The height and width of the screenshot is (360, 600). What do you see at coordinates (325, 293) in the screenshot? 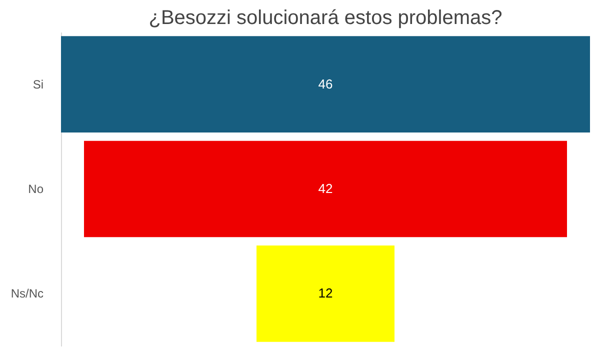
I see `data-label: 12` at bounding box center [325, 293].